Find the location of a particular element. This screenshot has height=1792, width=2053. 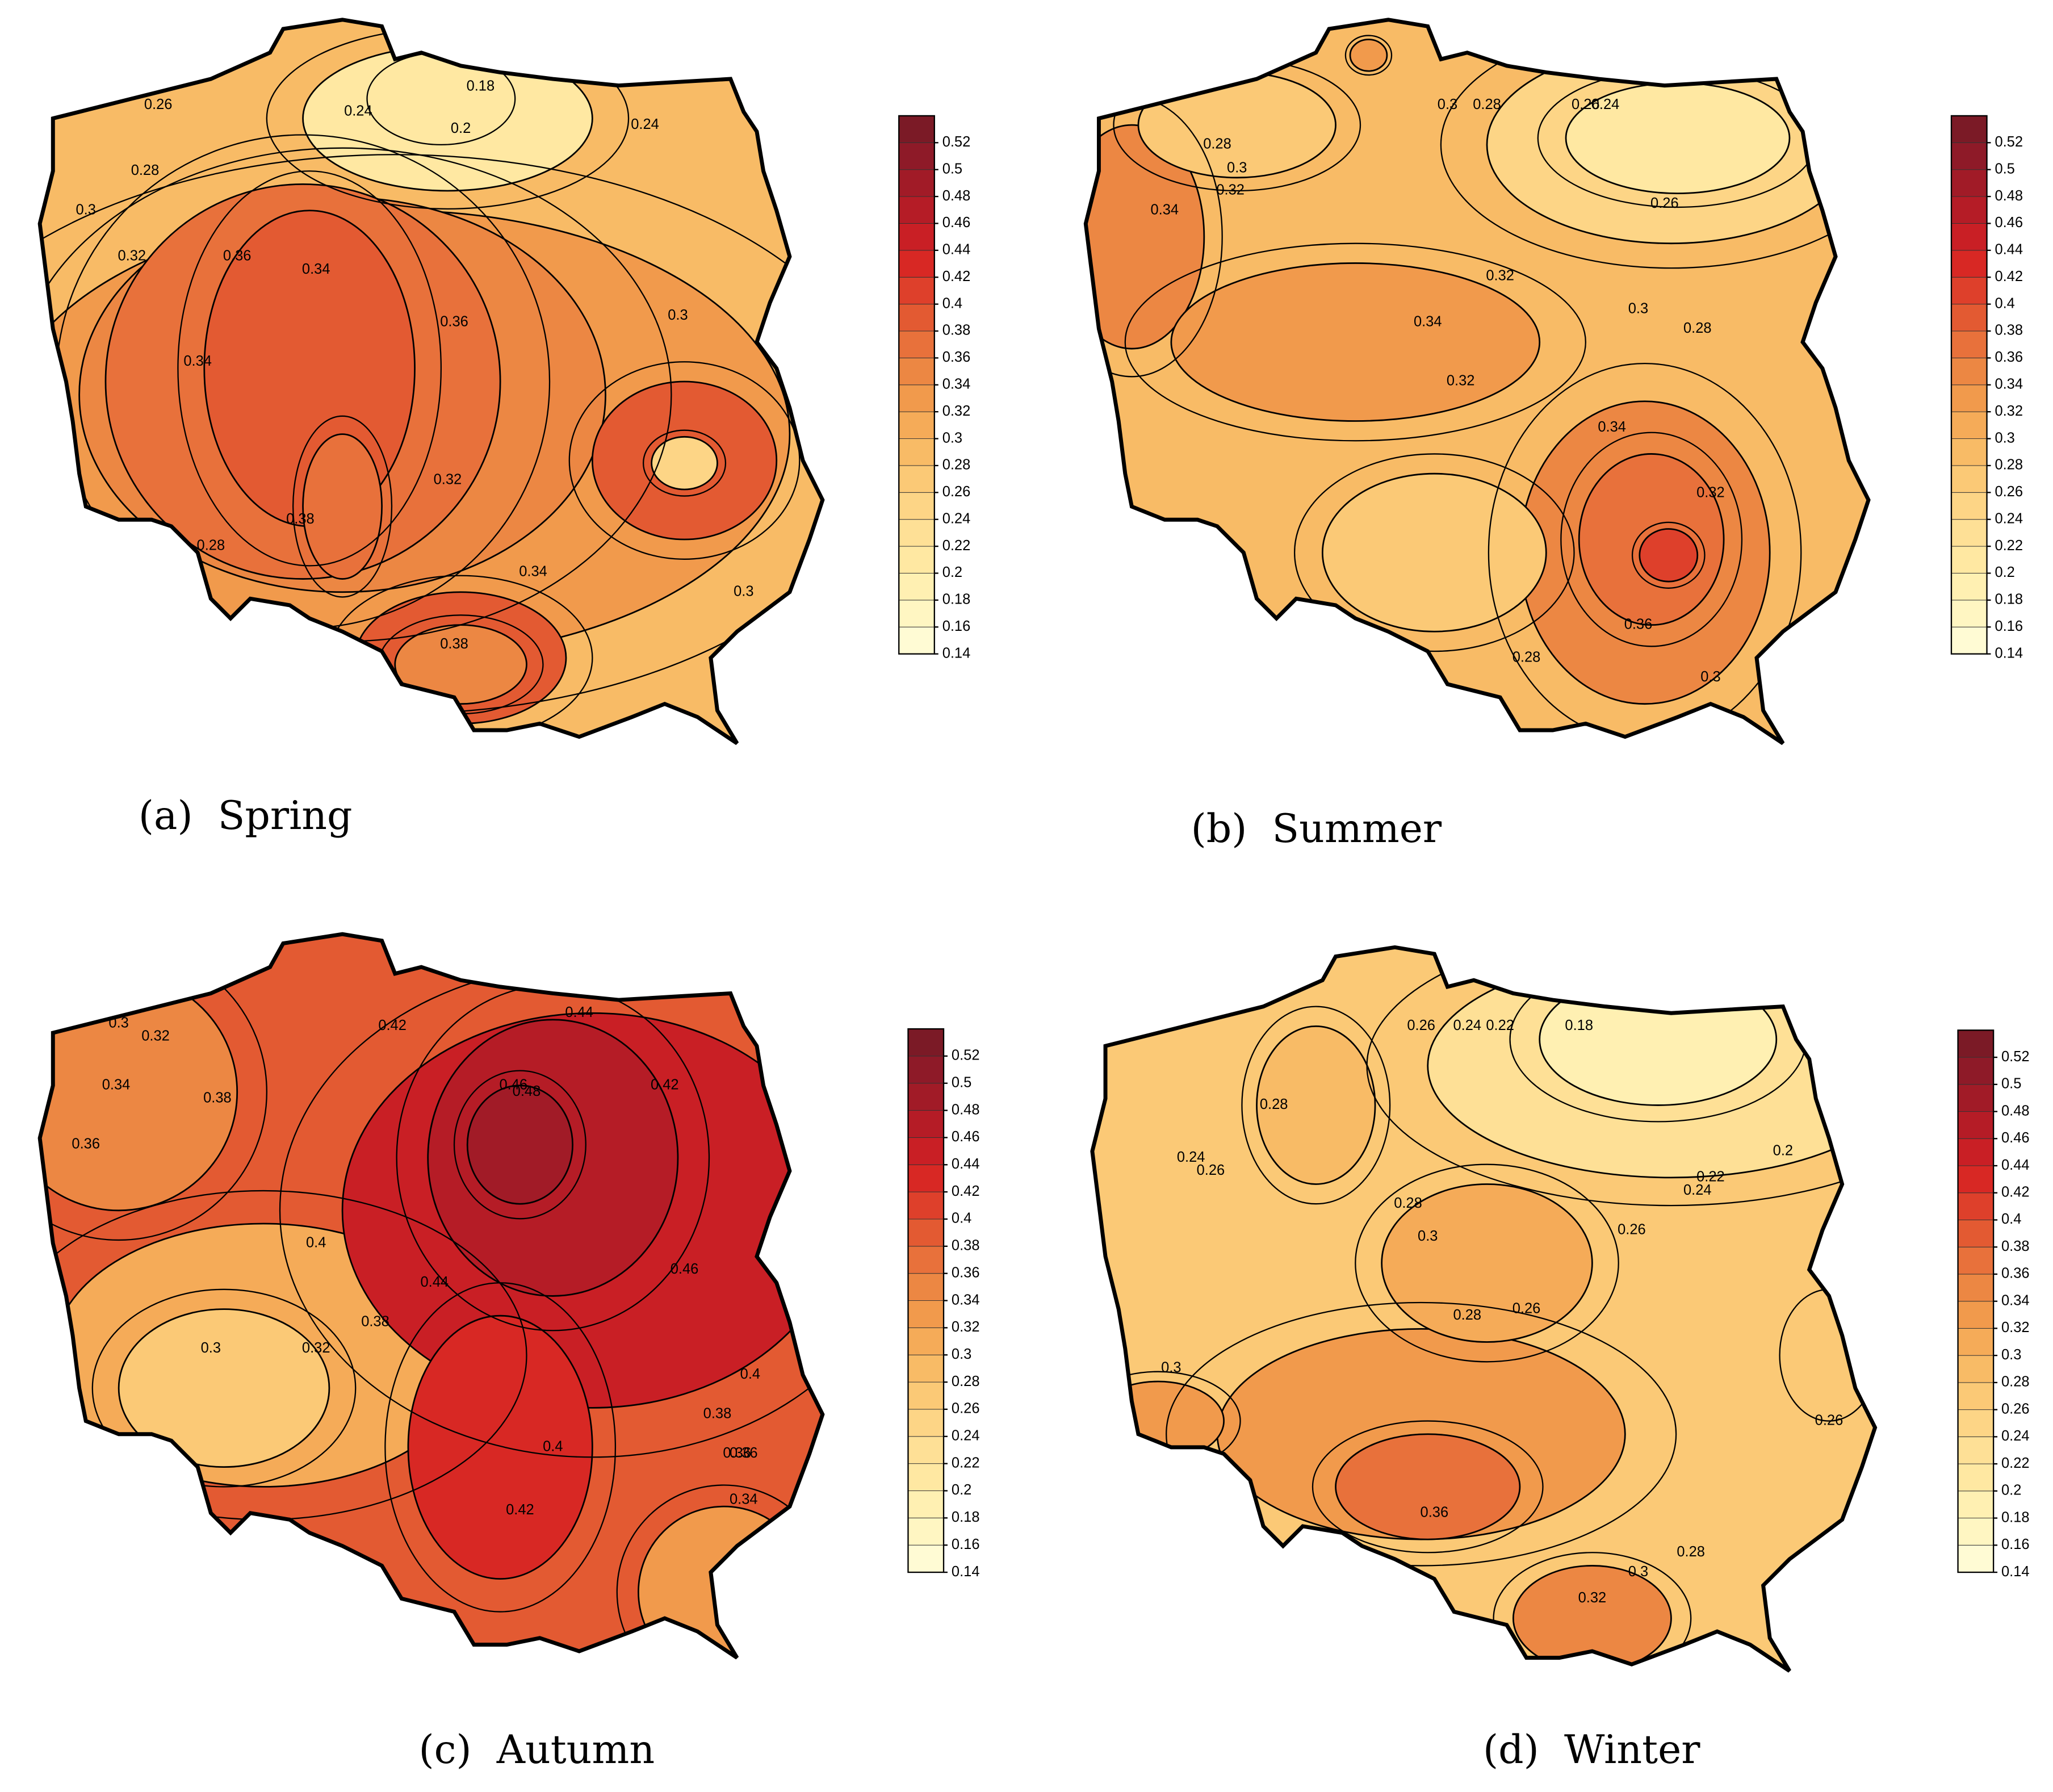

colorbar-tick-label: 0.3 is located at coordinates (952, 438).